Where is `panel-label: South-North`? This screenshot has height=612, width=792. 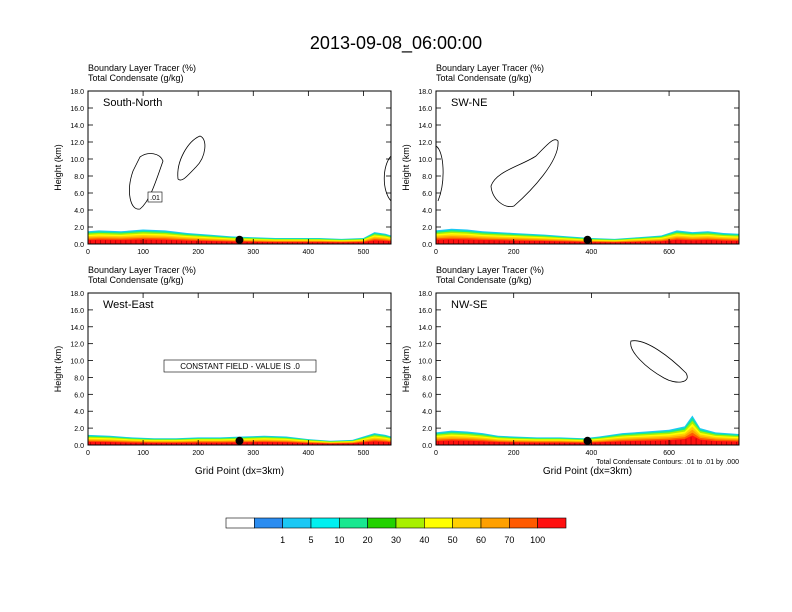 panel-label: South-North is located at coordinates (132, 103).